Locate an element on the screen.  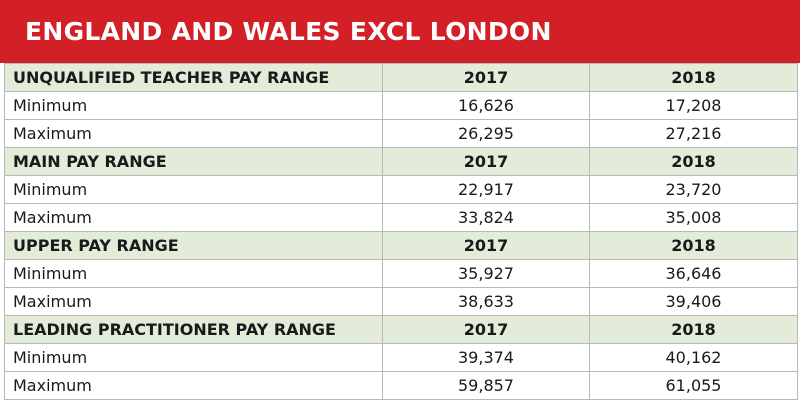
table-row: Maximum 59,857 61,055 is located at coordinates (401, 385).